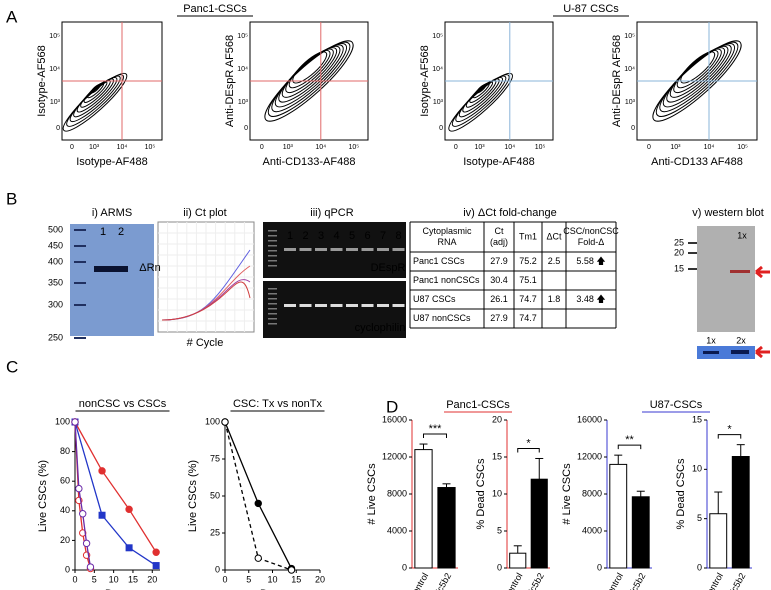 This screenshot has height=590, width=771. I want to click on table-header: CSC/nonCSC Fold-Δ, so click(591, 236).